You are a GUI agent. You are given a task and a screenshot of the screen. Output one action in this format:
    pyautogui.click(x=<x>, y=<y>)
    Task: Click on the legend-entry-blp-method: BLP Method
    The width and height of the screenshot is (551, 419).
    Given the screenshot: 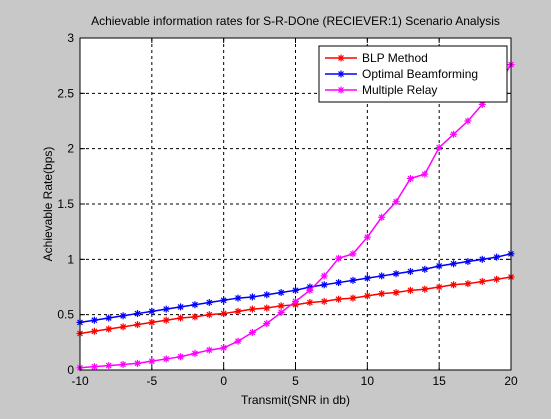 What is the action you would take?
    pyautogui.click(x=376, y=58)
    